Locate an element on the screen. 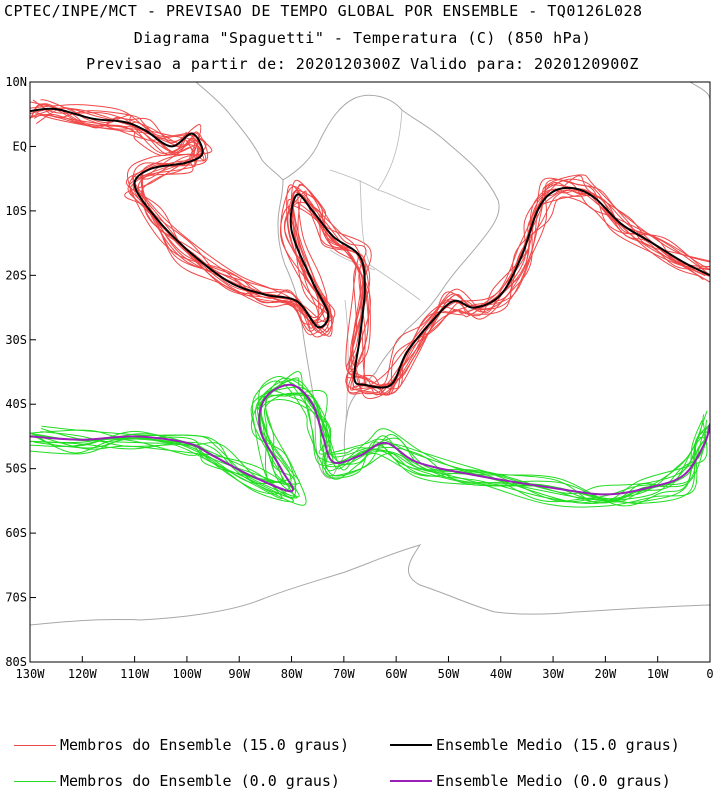 The image size is (725, 792). lat-label: 30S is located at coordinates (16, 340).